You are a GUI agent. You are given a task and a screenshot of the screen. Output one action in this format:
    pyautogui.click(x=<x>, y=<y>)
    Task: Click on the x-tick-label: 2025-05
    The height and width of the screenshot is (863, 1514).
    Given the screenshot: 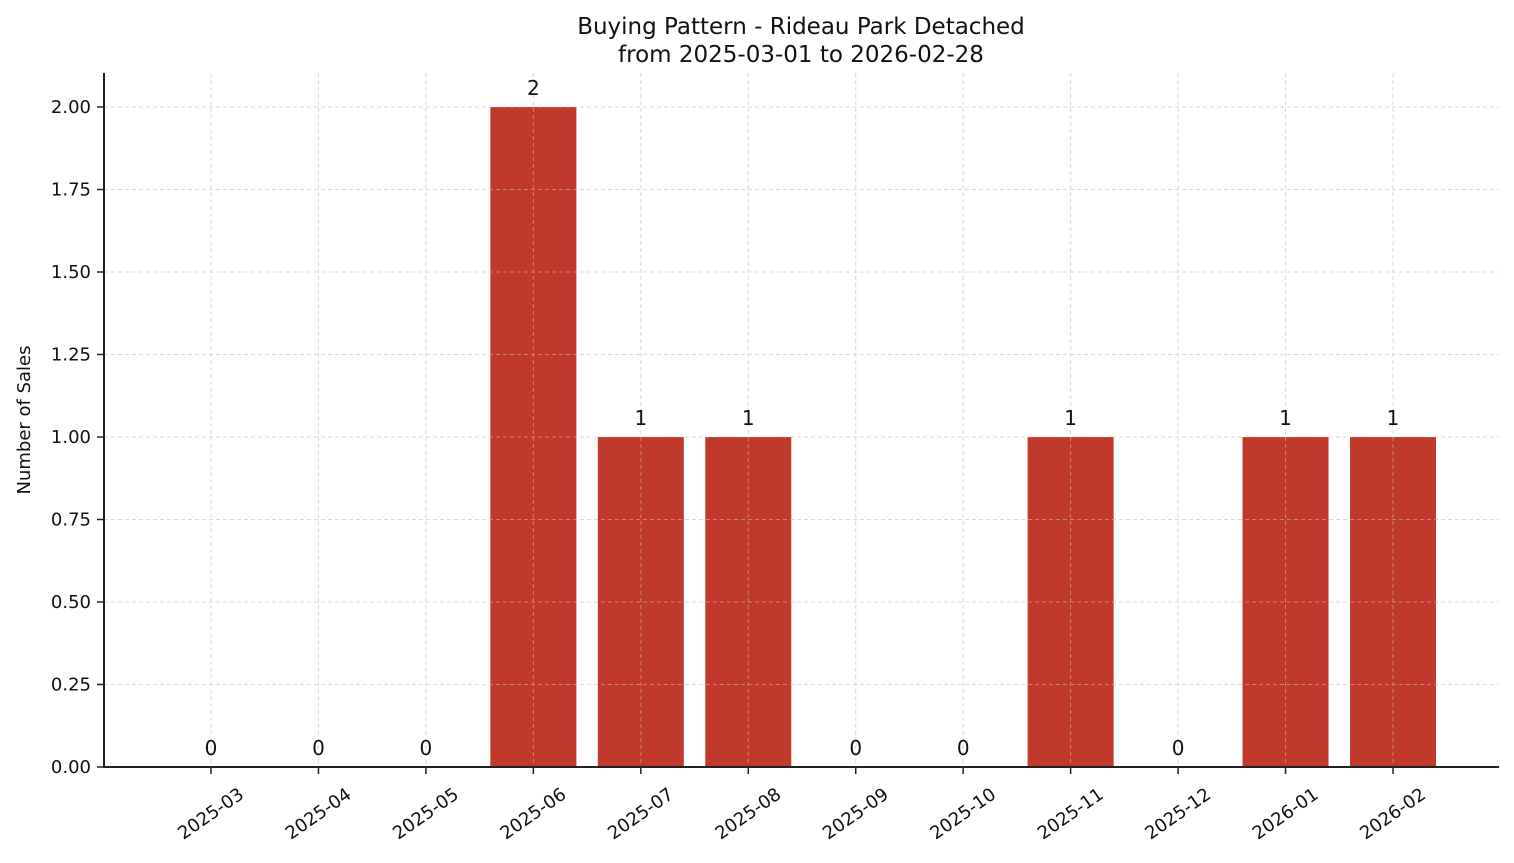 What is the action you would take?
    pyautogui.click(x=426, y=814)
    